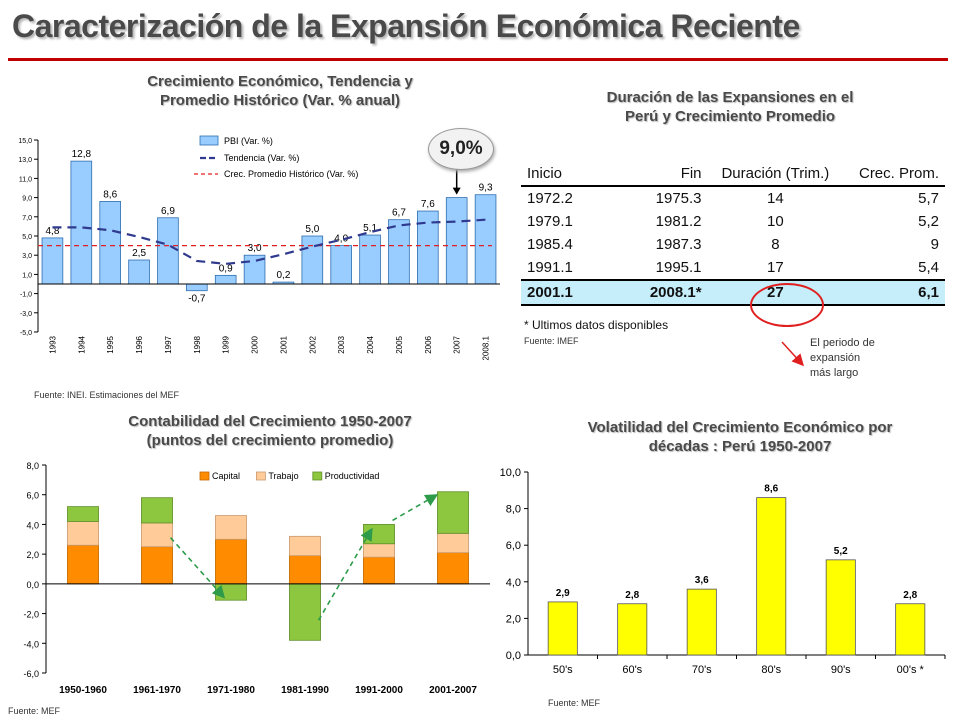  What do you see at coordinates (209, 140) in the screenshot?
I see `legend-swatch-pbi` at bounding box center [209, 140].